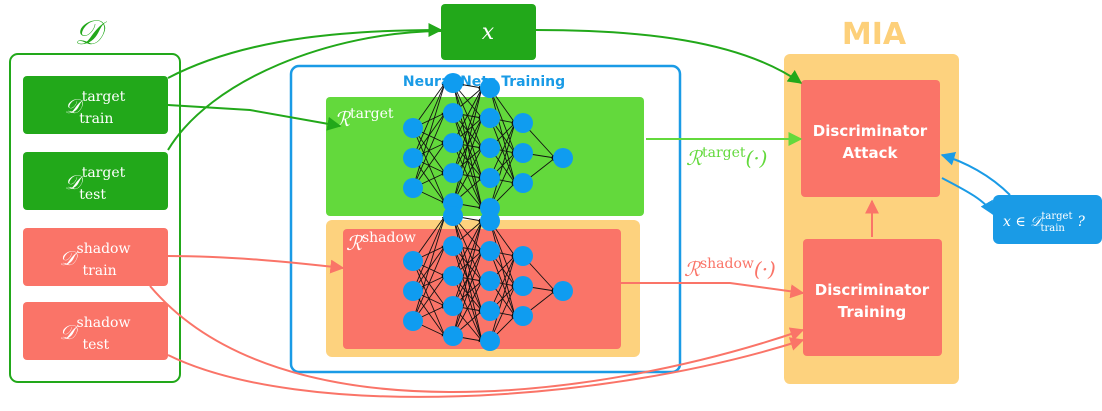  Describe the element at coordinates (967, 196) in the screenshot. I see `arrow-attack-to-query` at that location.